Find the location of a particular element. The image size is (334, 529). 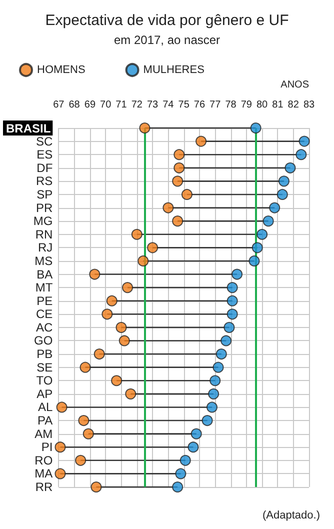

x-tick-label: 72 is located at coordinates (137, 105).